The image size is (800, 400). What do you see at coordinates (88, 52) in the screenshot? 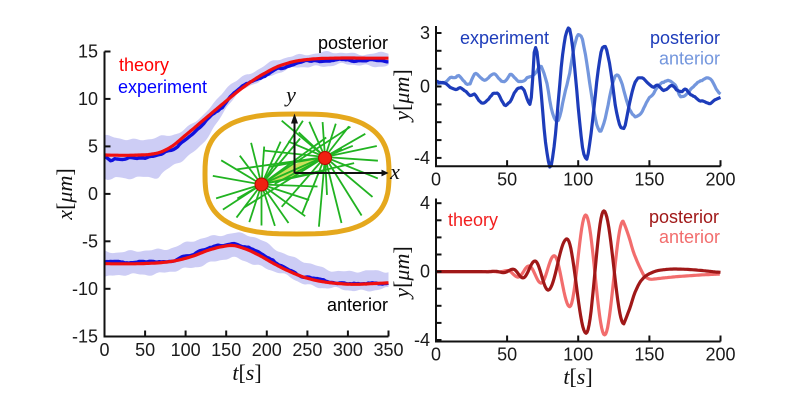
I see `svg-text: 15` at bounding box center [88, 52].